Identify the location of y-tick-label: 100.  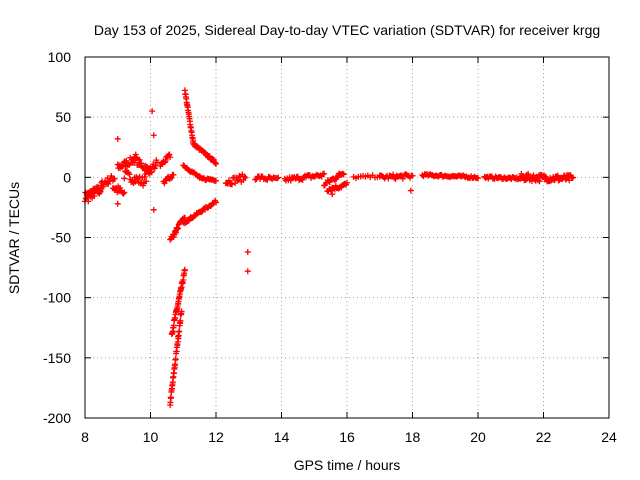
(60, 57).